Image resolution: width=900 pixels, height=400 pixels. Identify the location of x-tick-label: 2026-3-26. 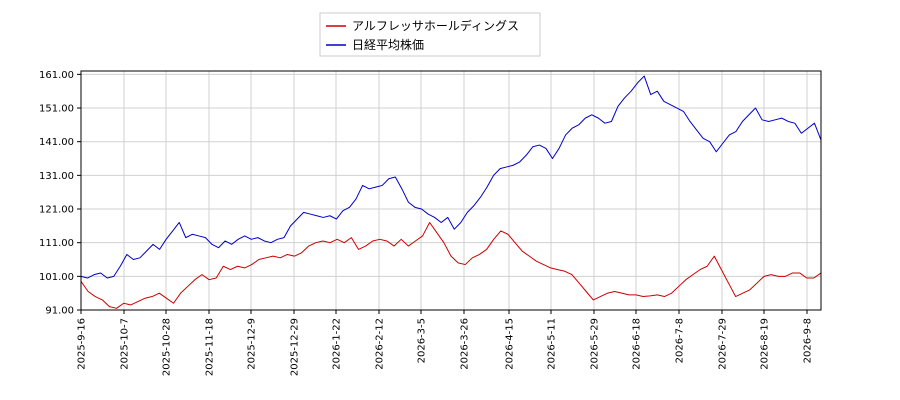
(465, 344).